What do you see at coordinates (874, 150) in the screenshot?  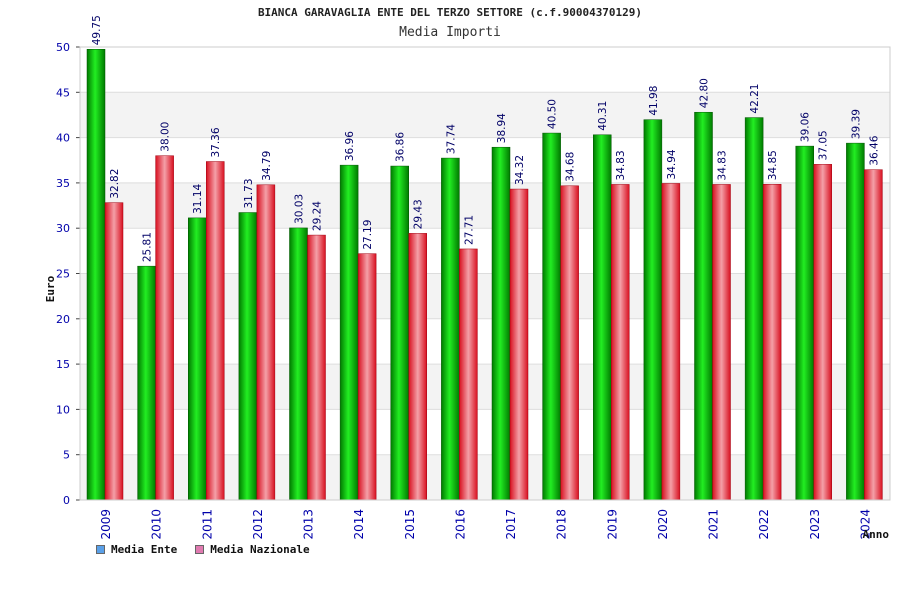 I see `data-label-media-nazionale: 36.46` at bounding box center [874, 150].